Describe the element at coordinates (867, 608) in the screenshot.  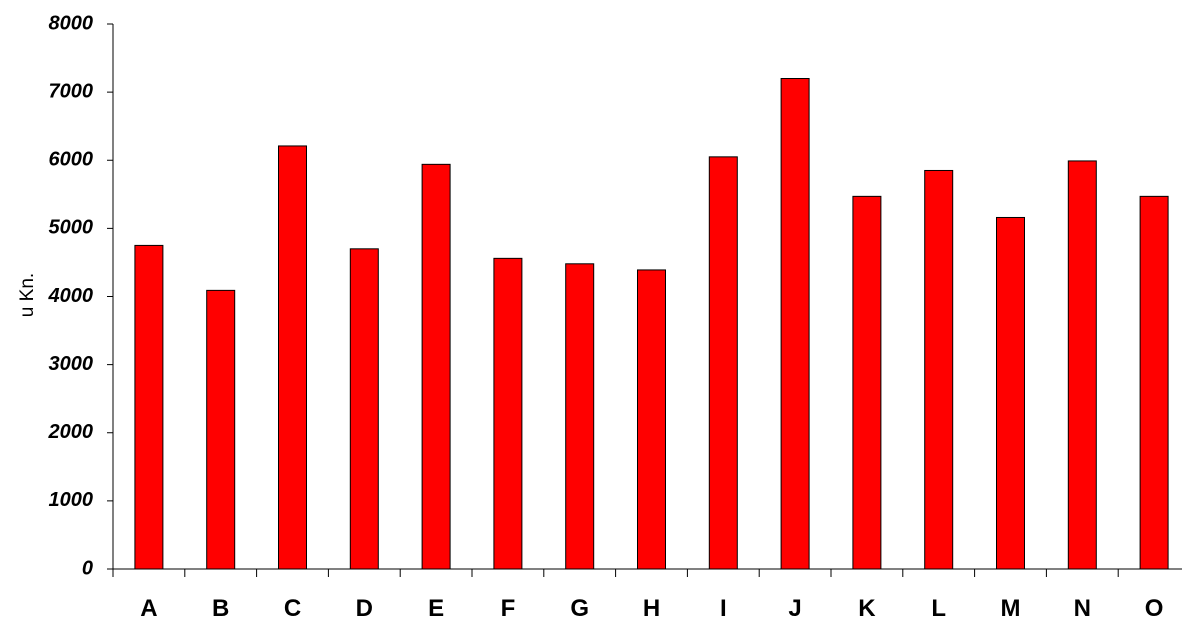
I see `x-tick-label: K` at that location.